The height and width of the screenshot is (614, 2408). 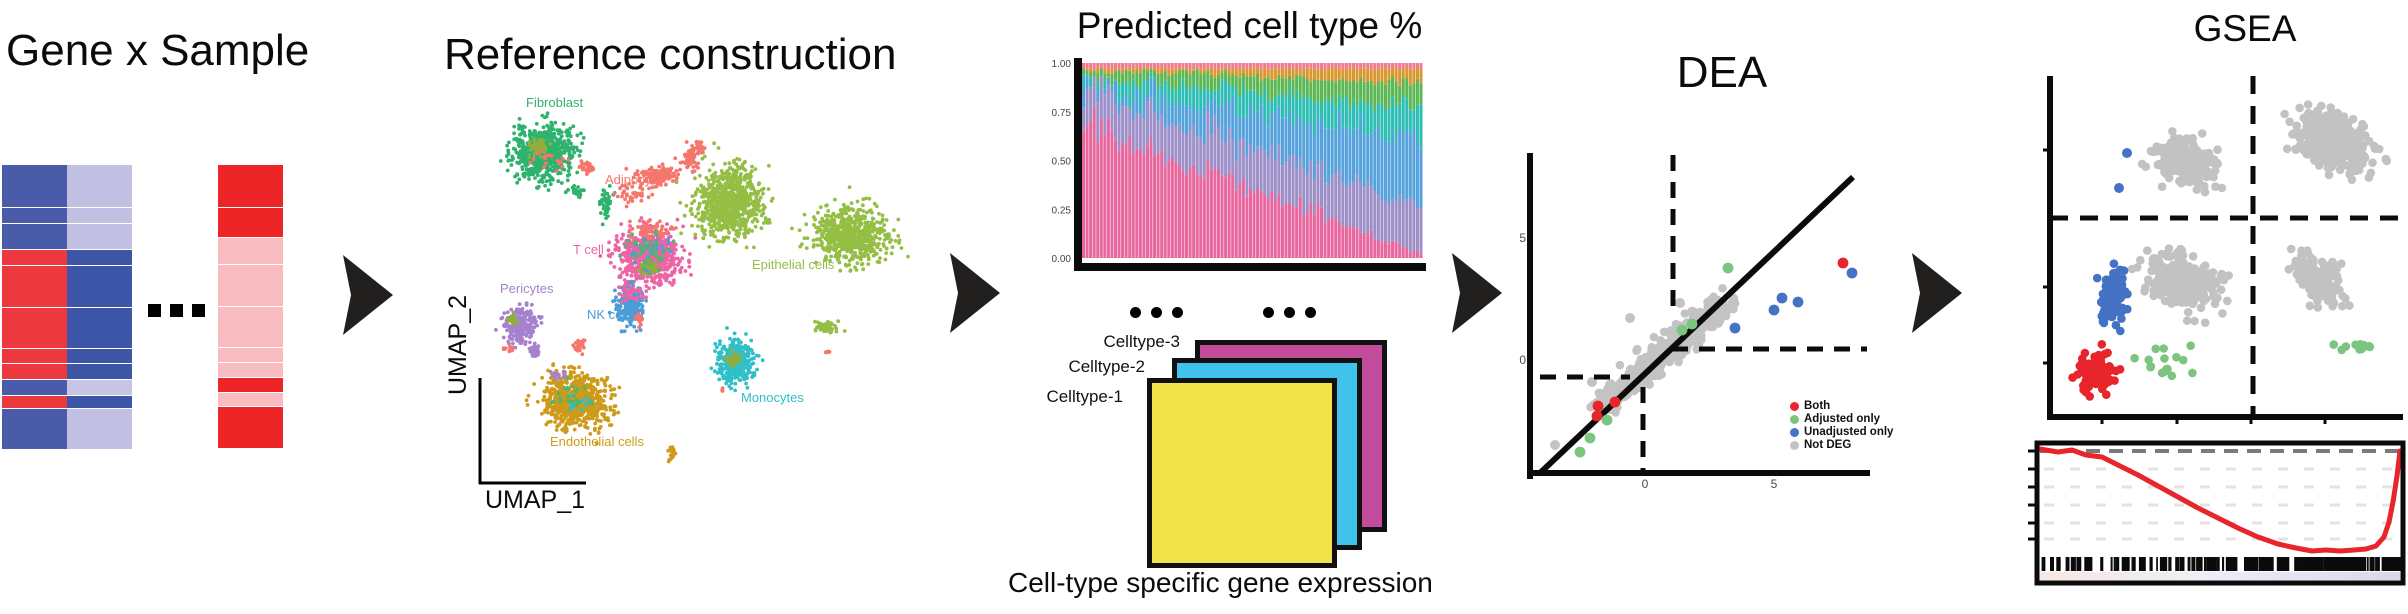 What do you see at coordinates (2220, 576) in the screenshot?
I see `enrichment-rank-gradient` at bounding box center [2220, 576].